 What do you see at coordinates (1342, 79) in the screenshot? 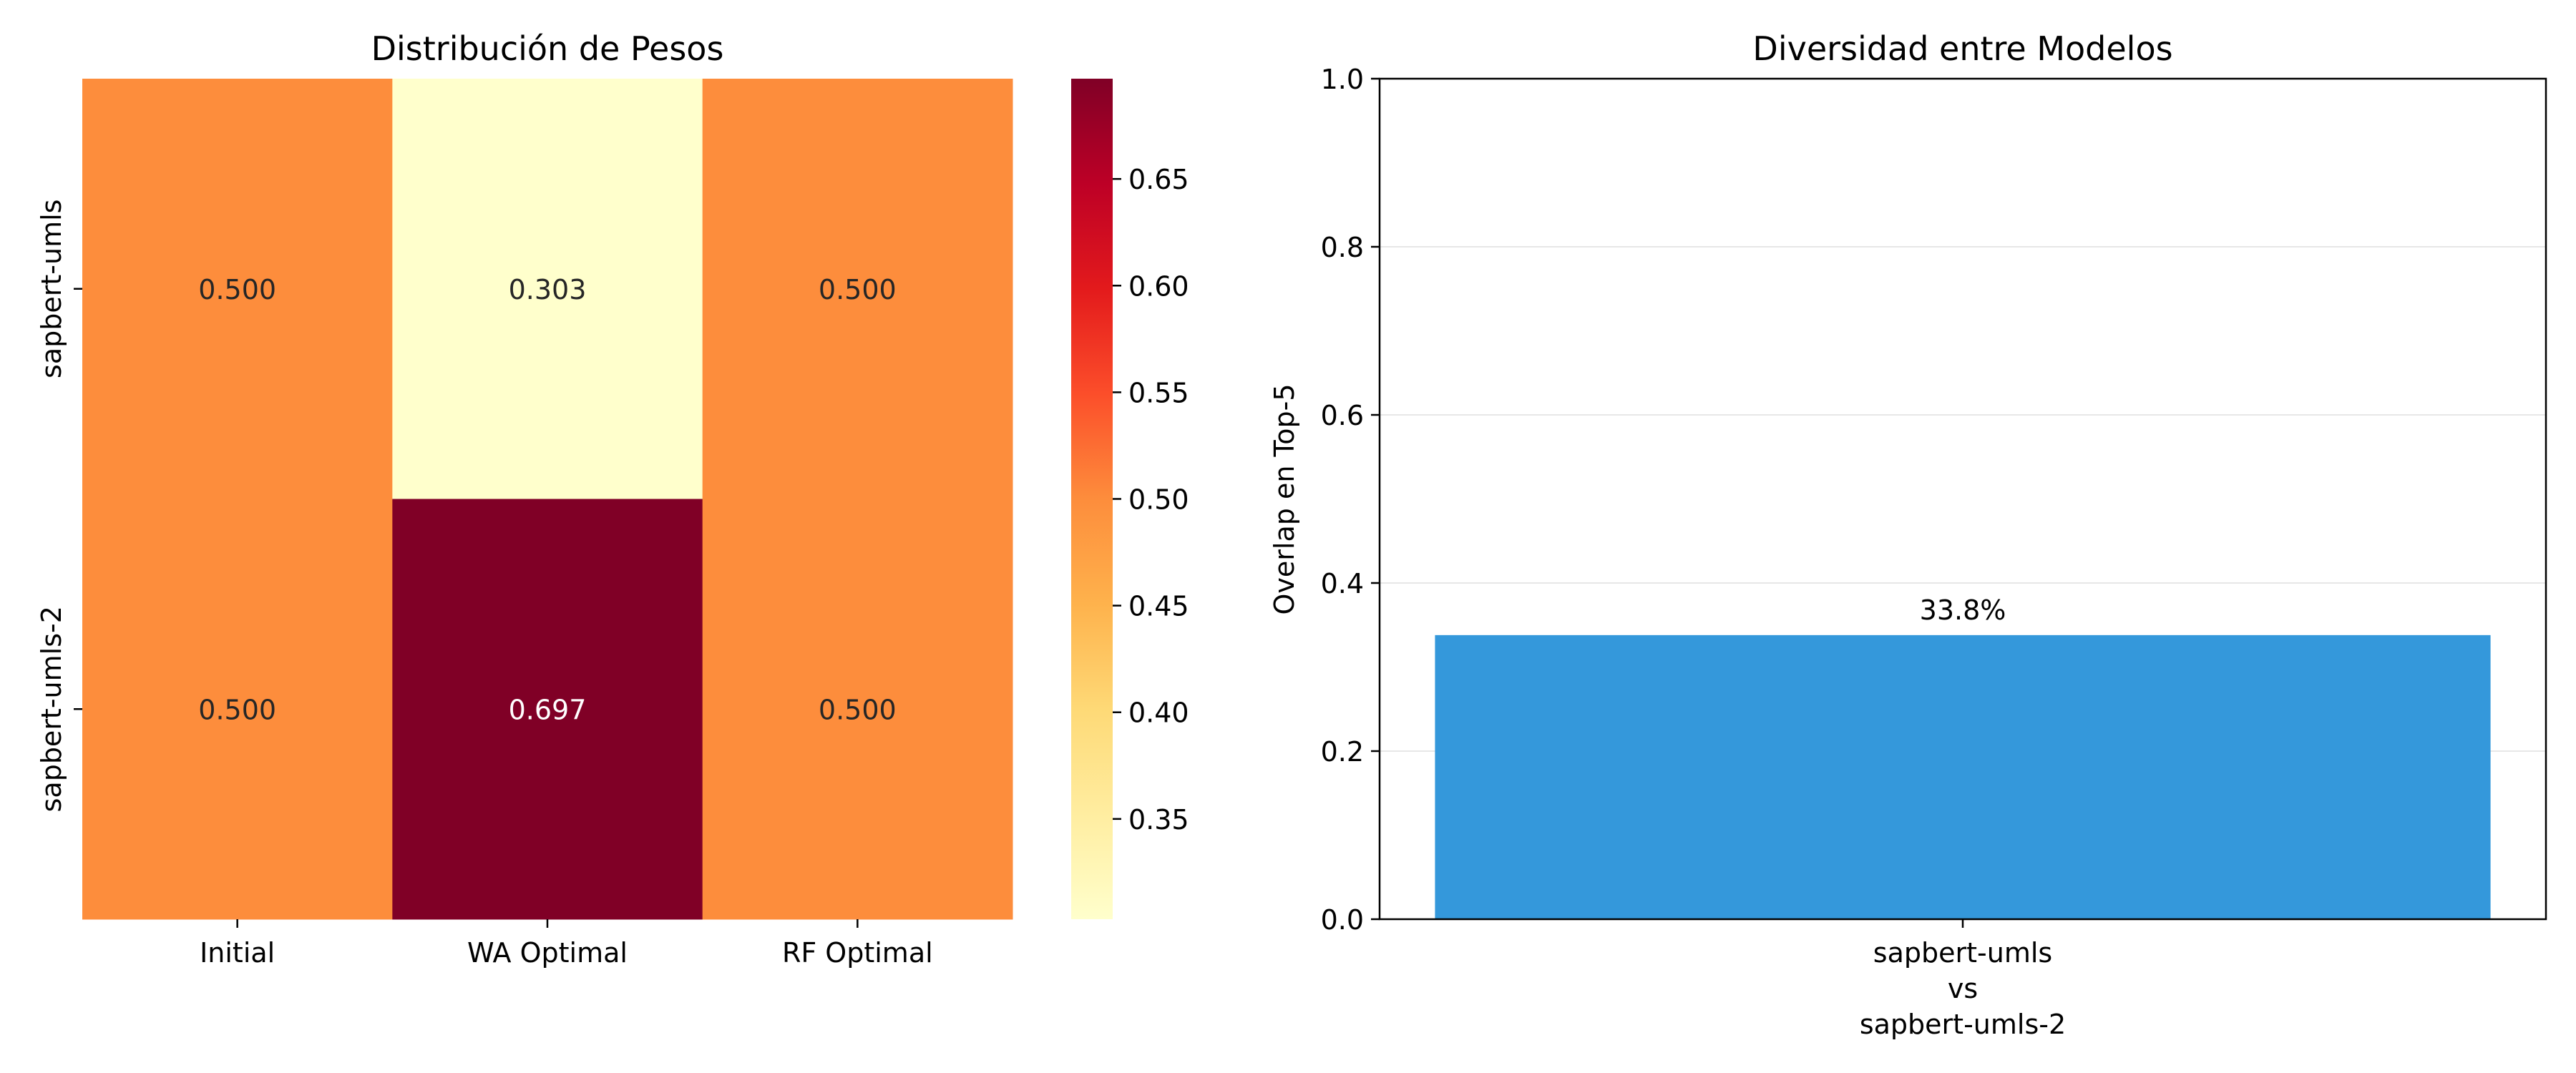
I see `bar-y-tick-label: 1.0` at bounding box center [1342, 79].